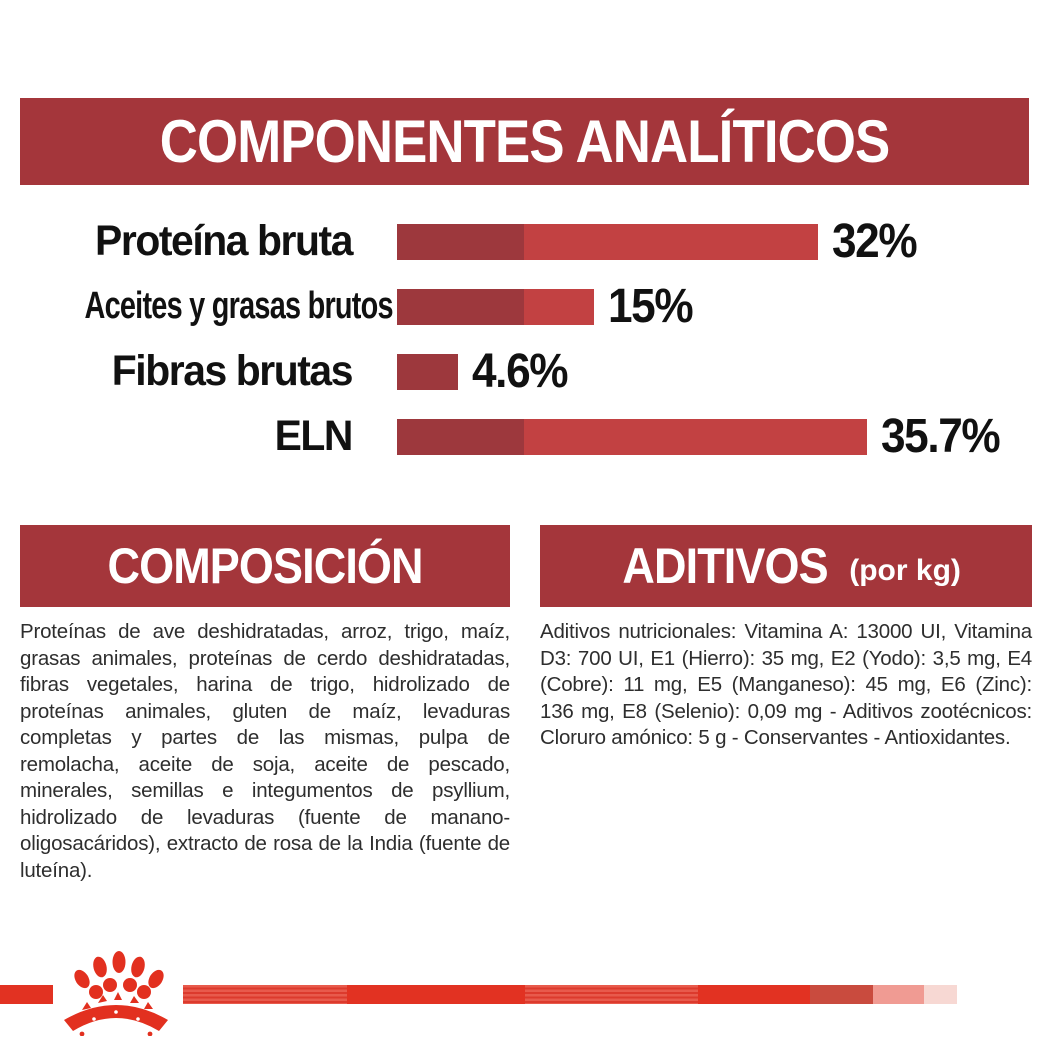 The width and height of the screenshot is (1049, 1049). Describe the element at coordinates (427, 371) in the screenshot. I see `chart-bar-fibre` at that location.